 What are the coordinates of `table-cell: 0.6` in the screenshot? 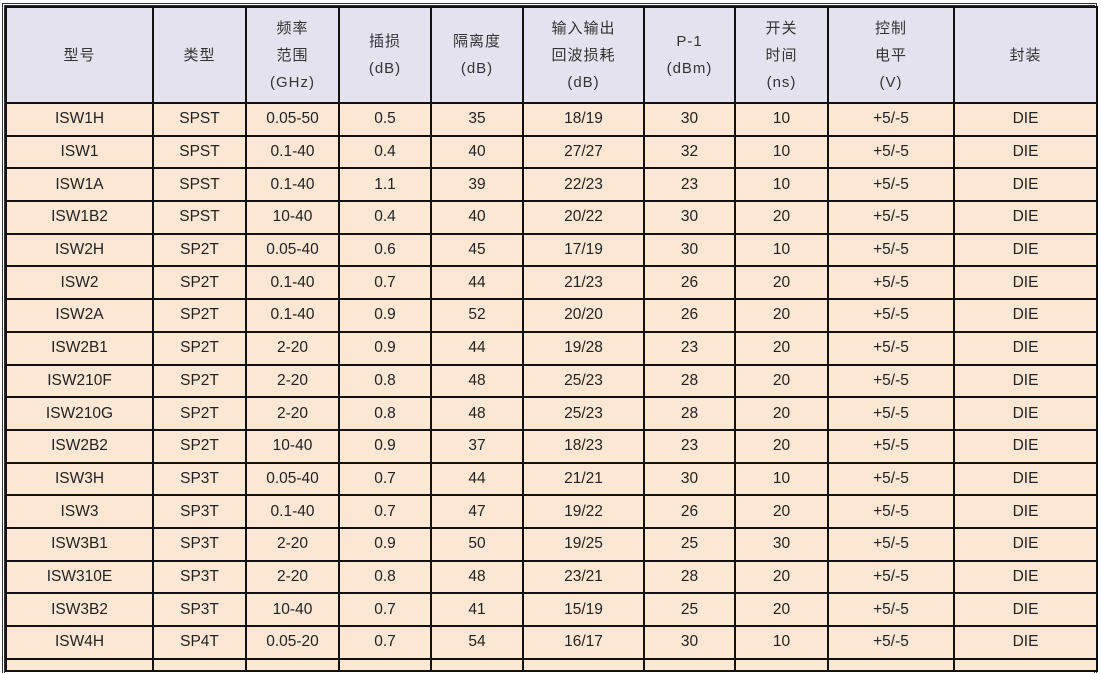 It's located at (385, 250).